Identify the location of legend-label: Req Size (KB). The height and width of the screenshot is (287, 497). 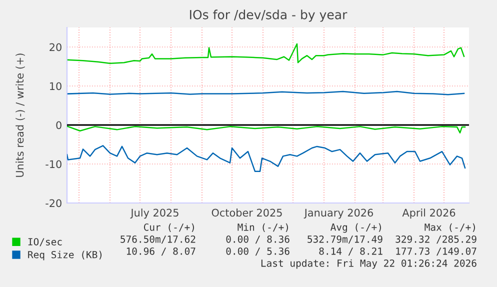
(65, 255).